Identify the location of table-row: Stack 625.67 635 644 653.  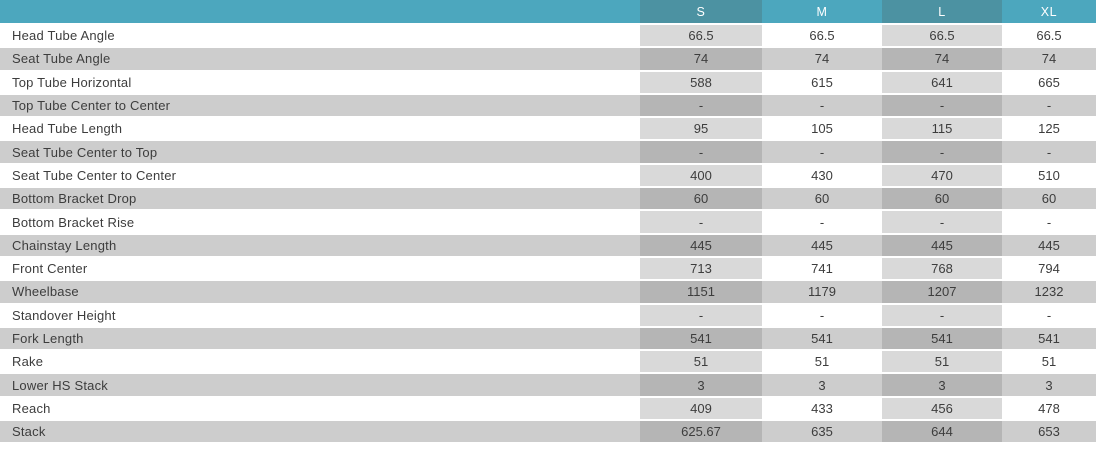
(548, 433).